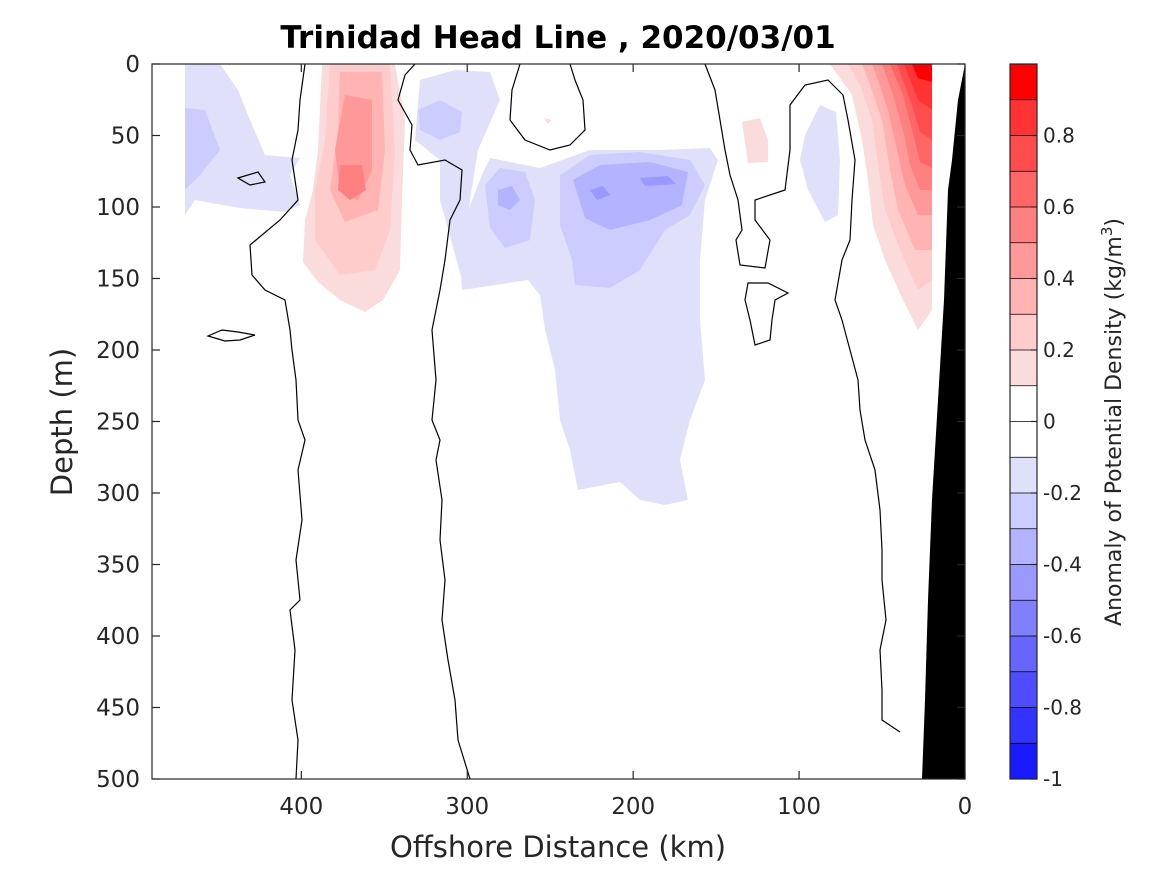 Image resolution: width=1167 pixels, height=875 pixels. Describe the element at coordinates (943, 421) in the screenshot. I see `bathymetry-seafloor` at that location.